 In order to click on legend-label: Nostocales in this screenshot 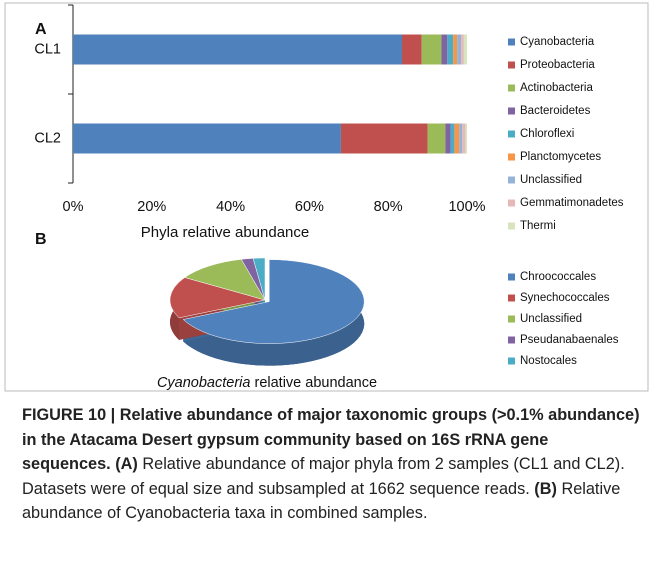, I will do `click(548, 361)`.